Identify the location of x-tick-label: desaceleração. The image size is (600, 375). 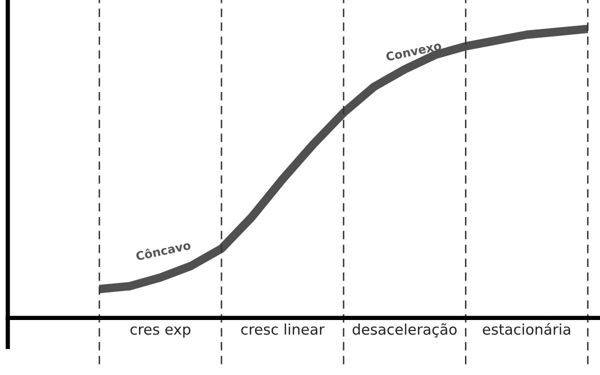
(404, 330).